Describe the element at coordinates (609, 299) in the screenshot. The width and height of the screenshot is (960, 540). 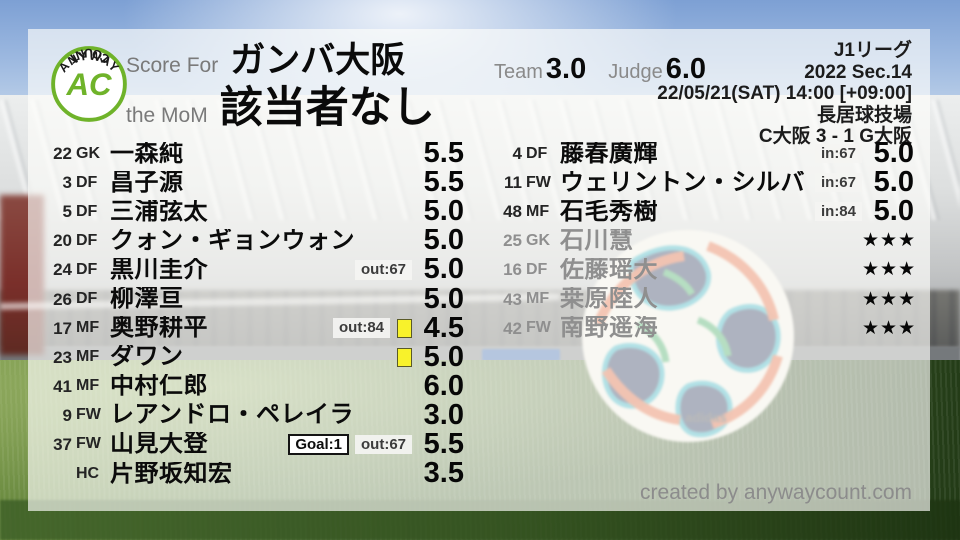
I see `player-name: 桒原陸人` at that location.